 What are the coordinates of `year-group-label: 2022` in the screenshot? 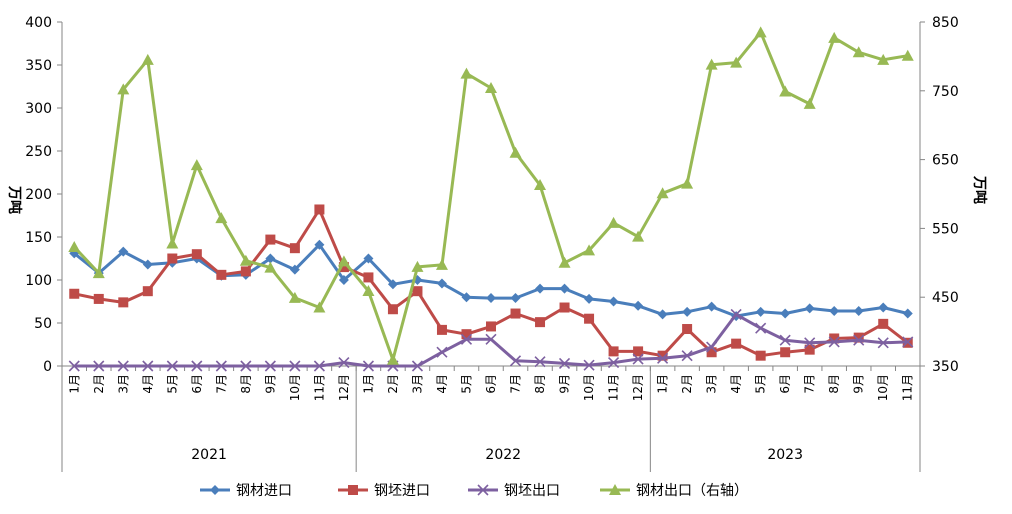 It's located at (503, 455).